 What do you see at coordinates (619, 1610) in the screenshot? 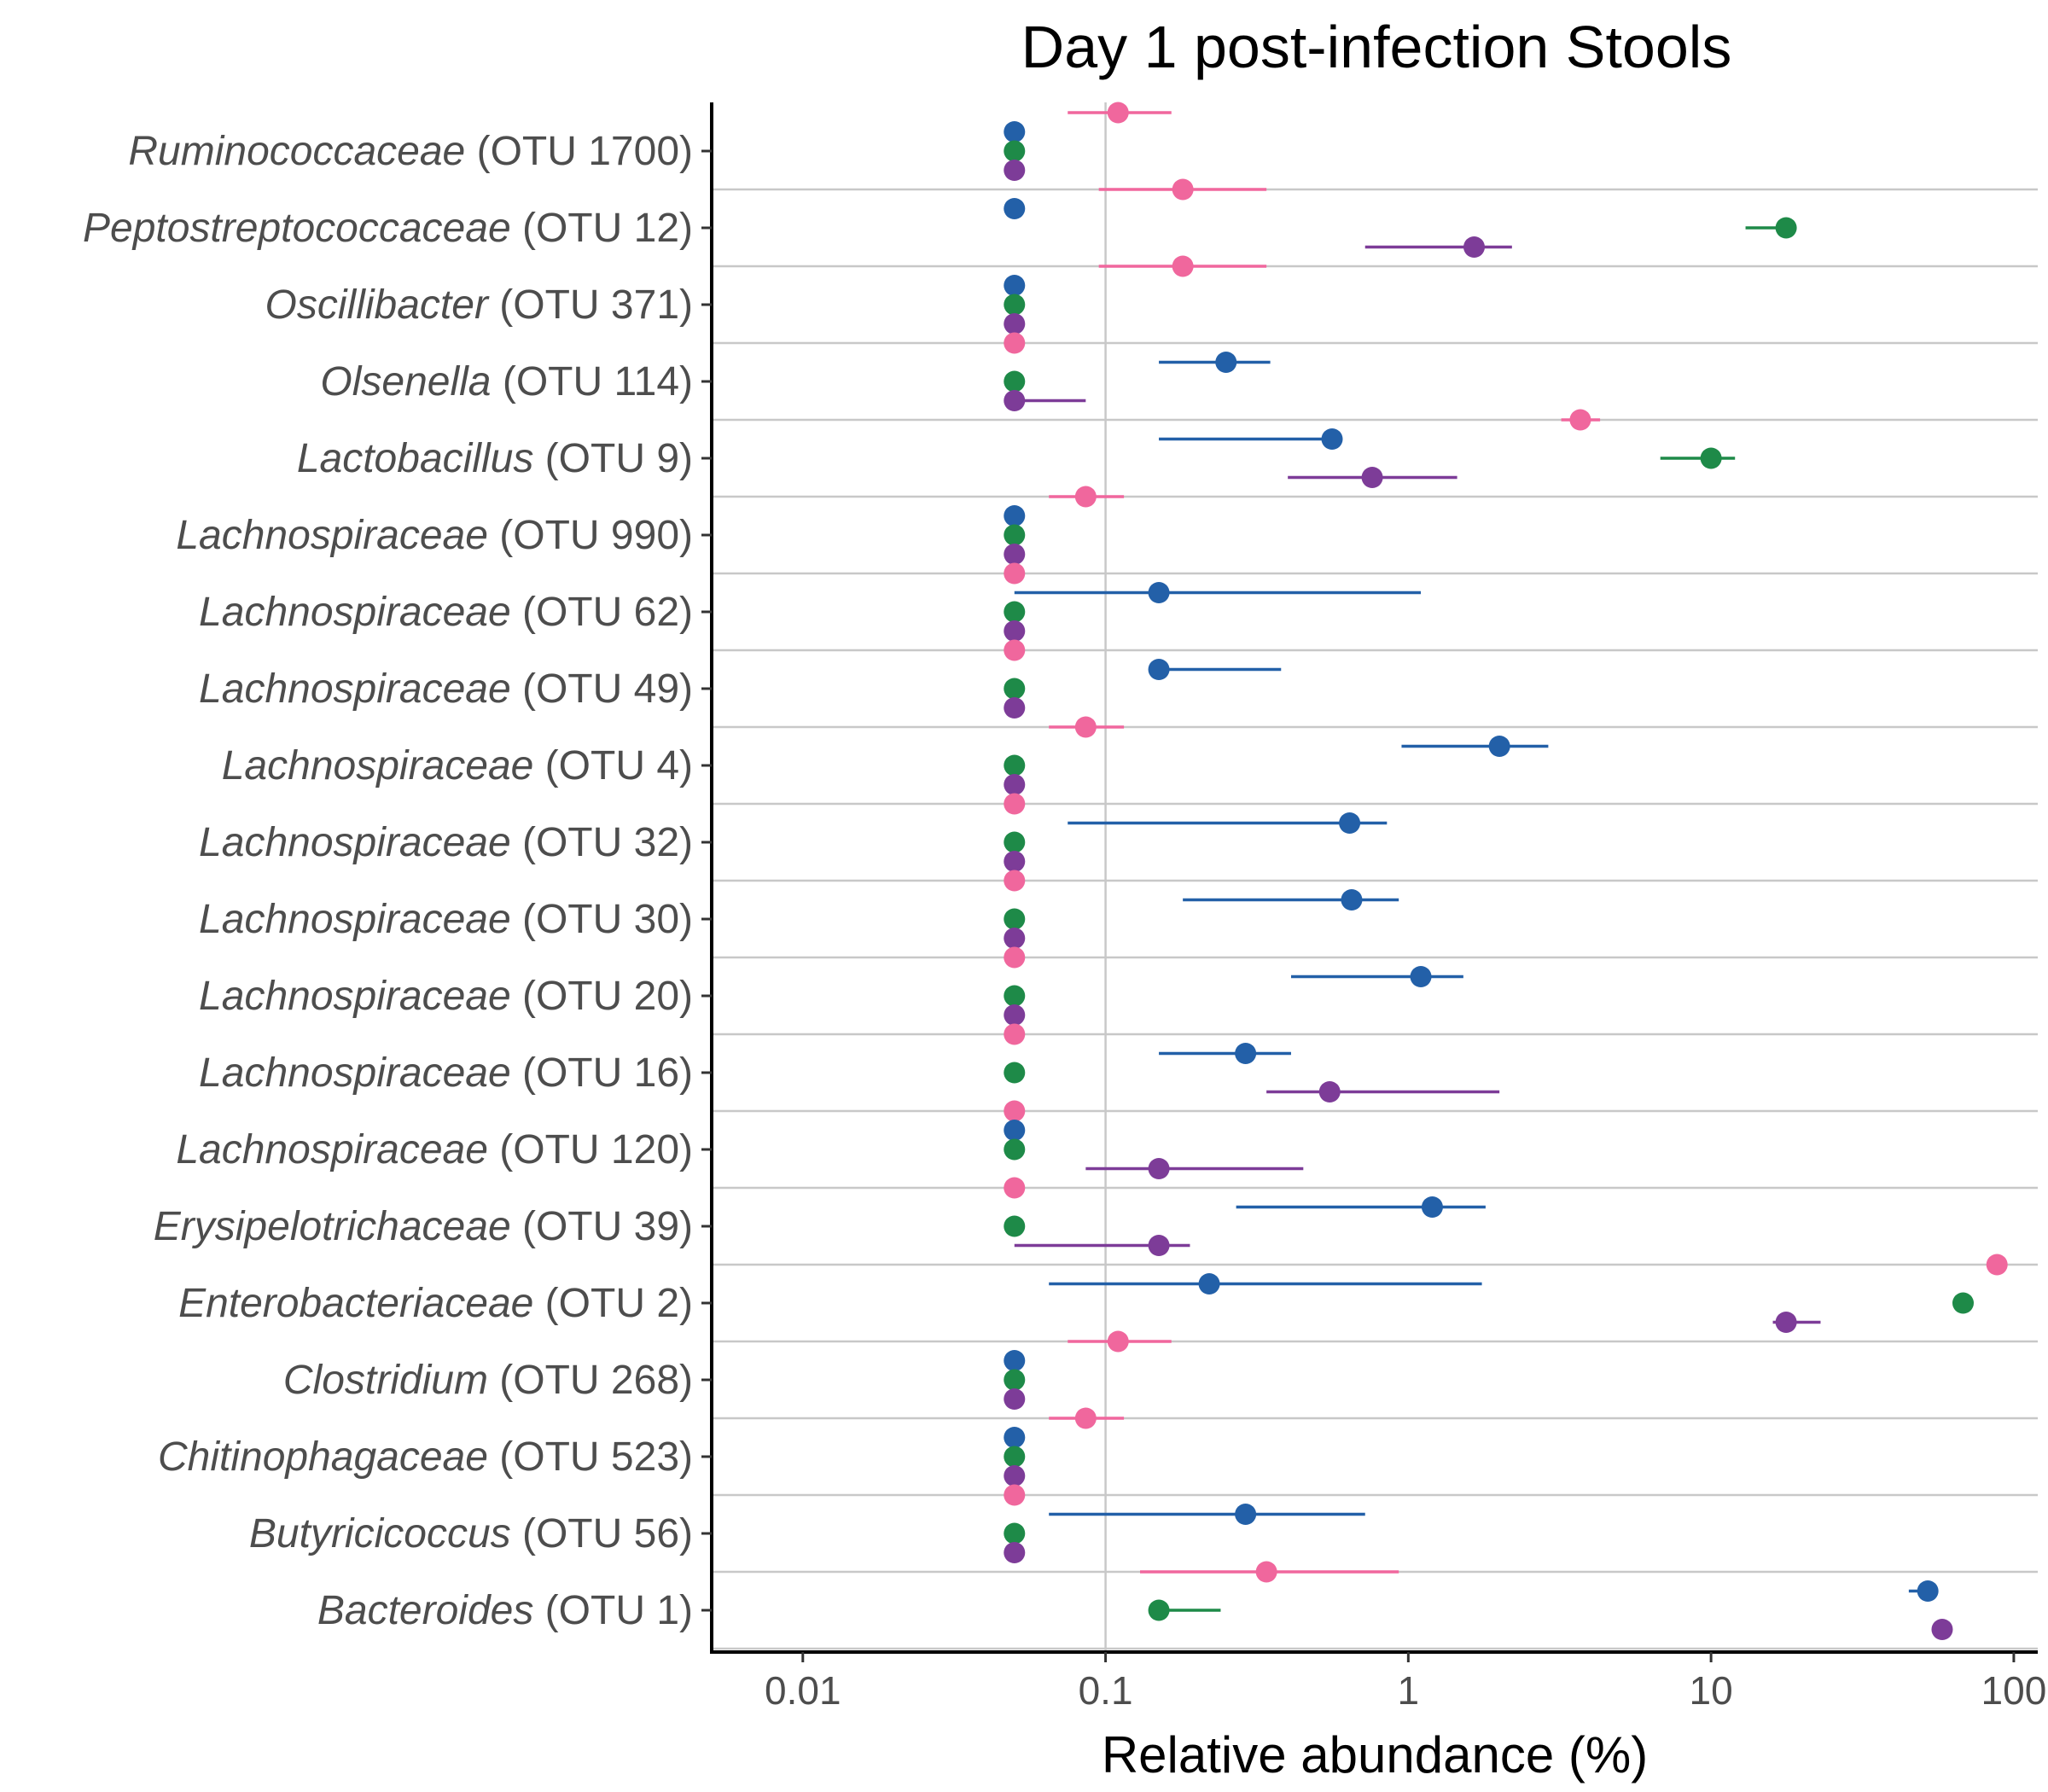
I see `otu-id: (OTU 1)` at bounding box center [619, 1610].